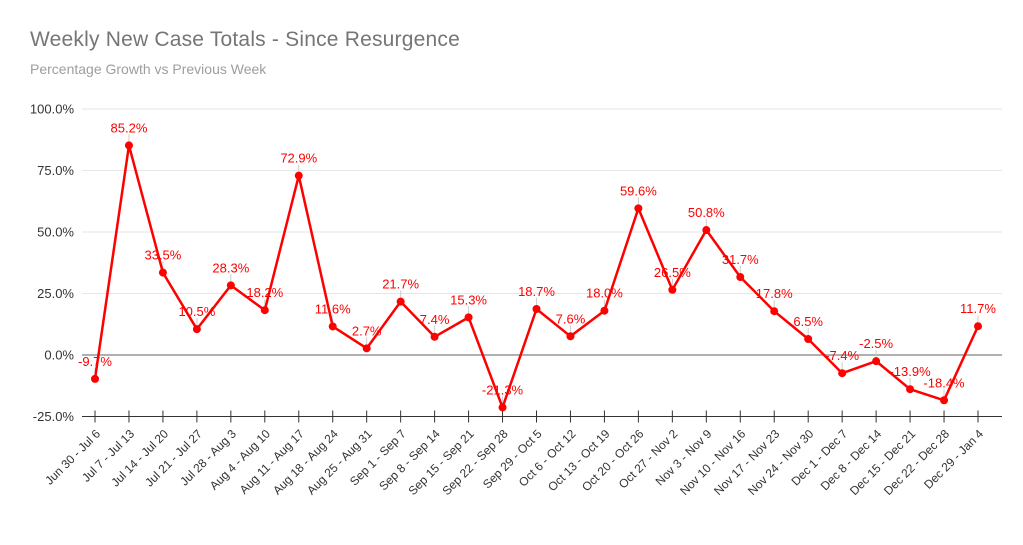  Describe the element at coordinates (162, 255) in the screenshot. I see `data-point-label: 33.5%` at that location.